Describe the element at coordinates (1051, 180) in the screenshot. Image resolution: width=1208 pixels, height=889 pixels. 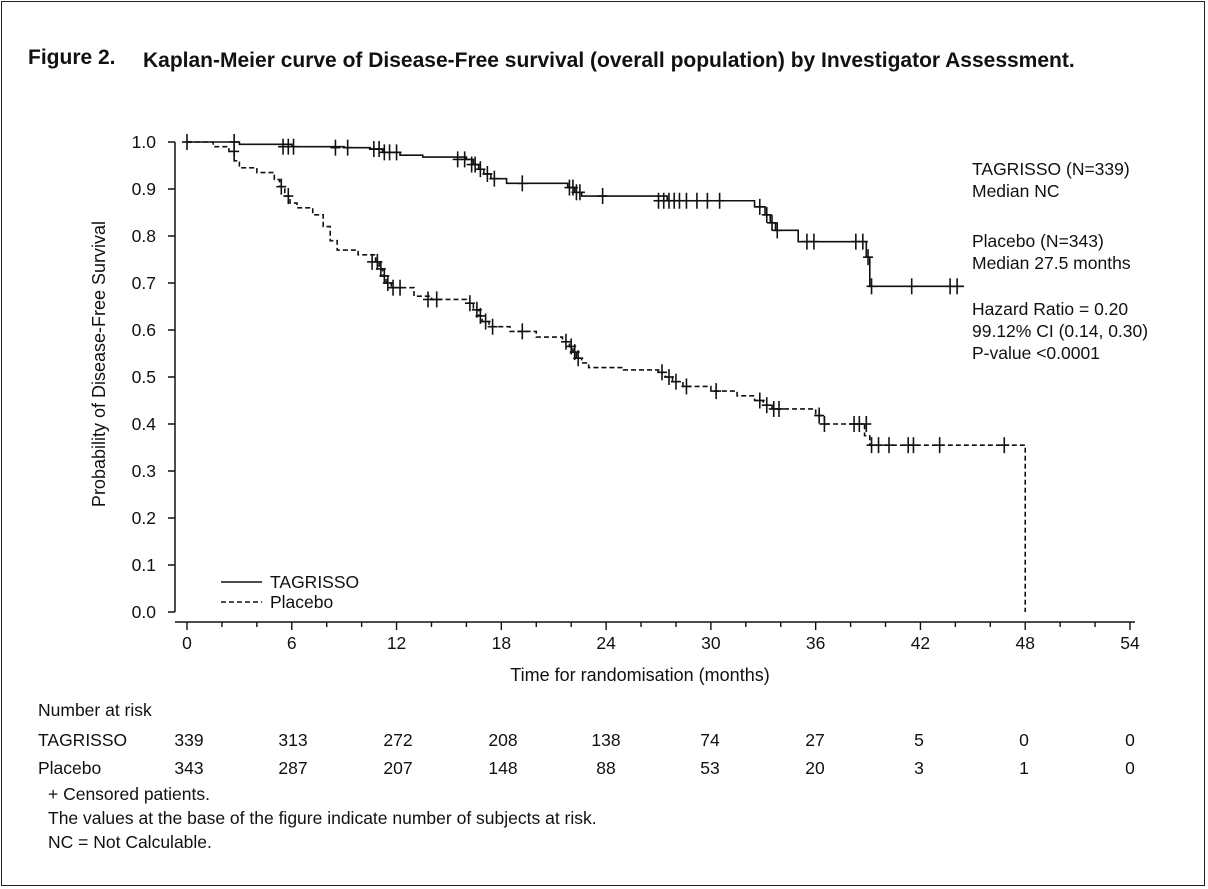
I see `annotation-tagrisso: TAGRISSO (N=339) Median NC` at that location.